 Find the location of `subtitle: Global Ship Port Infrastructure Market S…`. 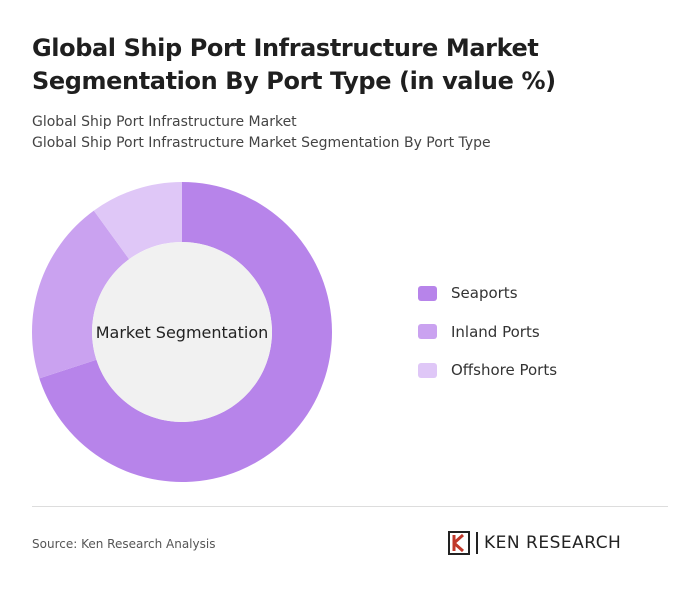

subtitle: Global Ship Port Infrastructure Market S… is located at coordinates (261, 143).